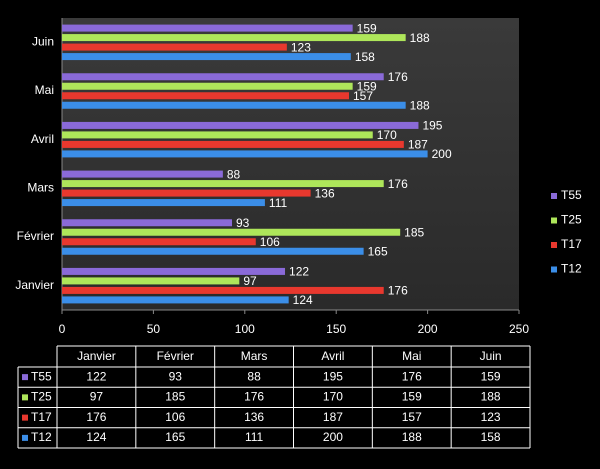  Describe the element at coordinates (432, 126) in the screenshot. I see `data-label: 195` at that location.